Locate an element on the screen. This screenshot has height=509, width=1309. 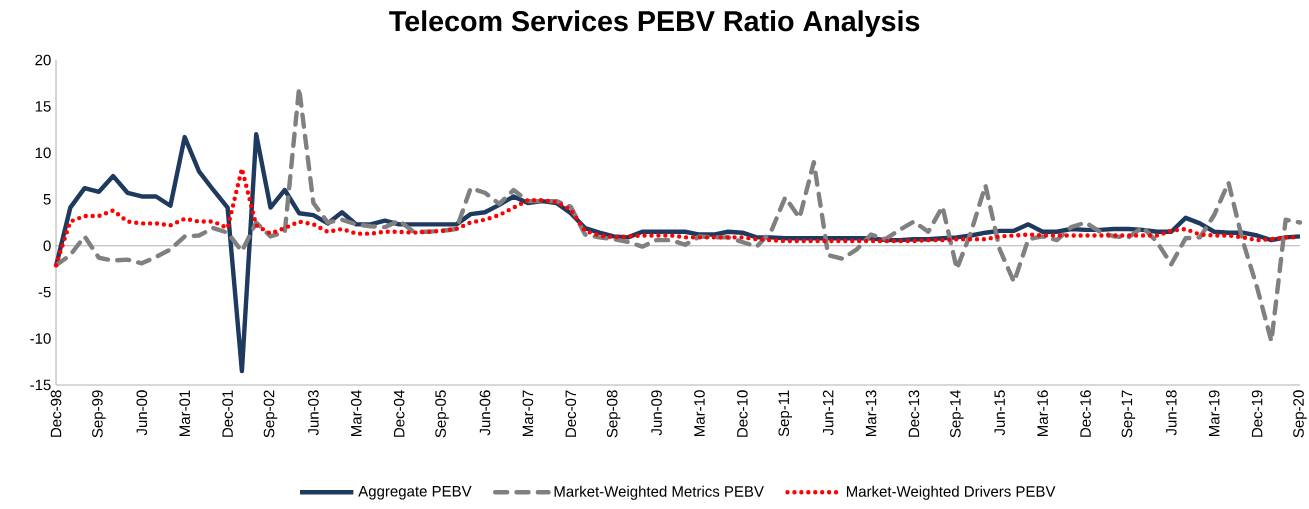
x-tick-label: Dec-10 is located at coordinates (742, 413).